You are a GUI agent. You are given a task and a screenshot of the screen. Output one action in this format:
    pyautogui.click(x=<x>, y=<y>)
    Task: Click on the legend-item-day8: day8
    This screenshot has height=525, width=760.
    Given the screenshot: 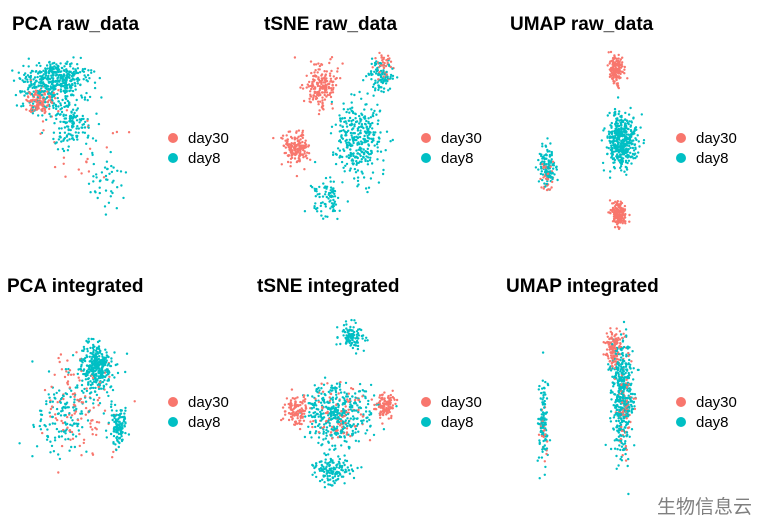 What is the action you would take?
    pyautogui.click(x=451, y=158)
    